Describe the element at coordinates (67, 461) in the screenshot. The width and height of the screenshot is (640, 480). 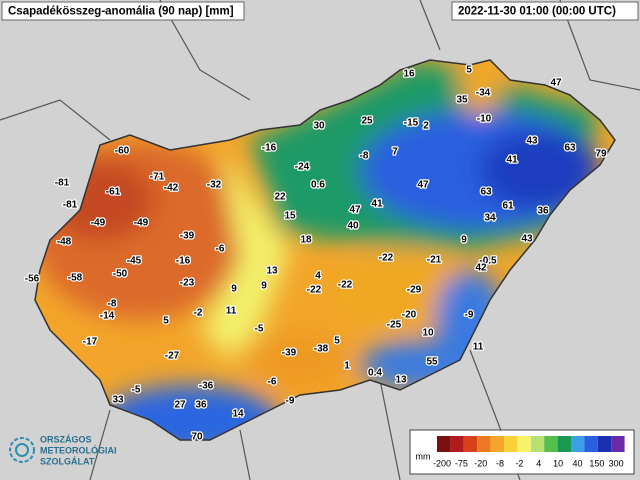
I see `logo-line: SZOLGÁLAT` at that location.